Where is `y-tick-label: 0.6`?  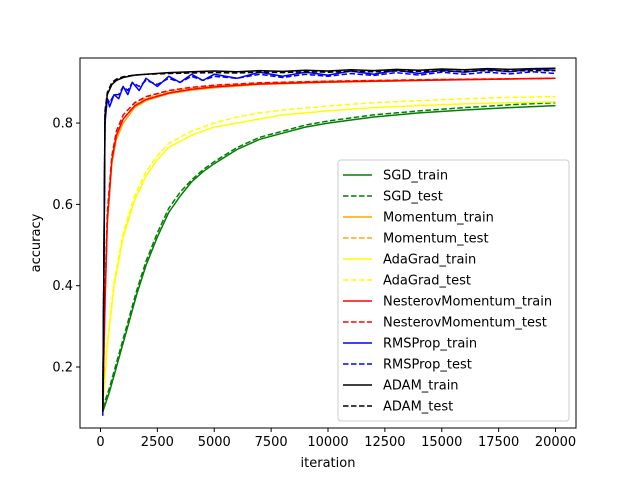
y-tick-label: 0.6 is located at coordinates (62, 205).